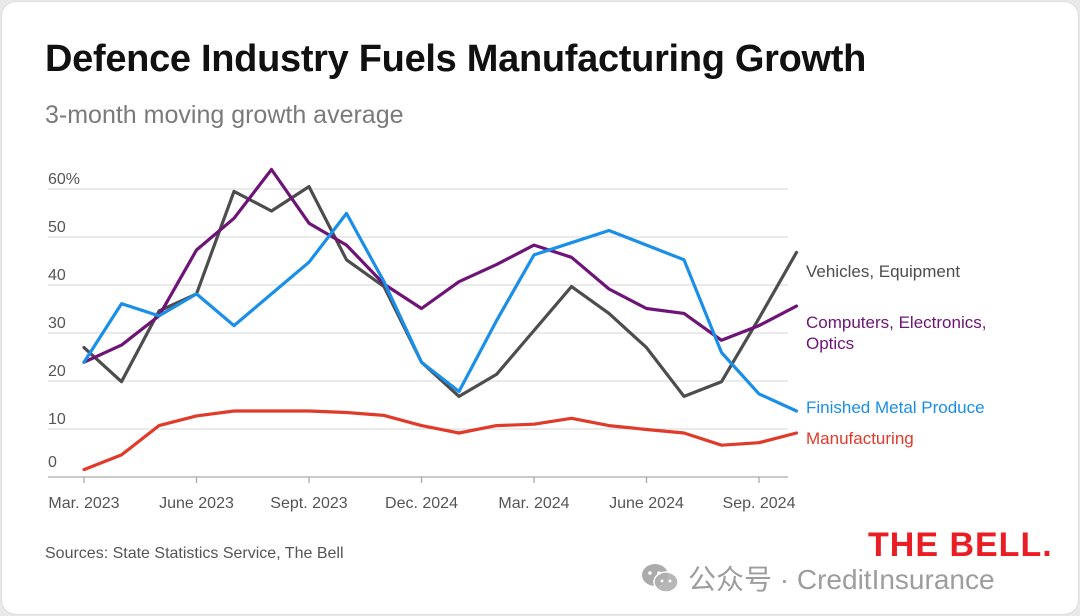 This screenshot has height=616, width=1080. I want to click on watermark-text: 公众号 · CreditInsurance, so click(841, 579).